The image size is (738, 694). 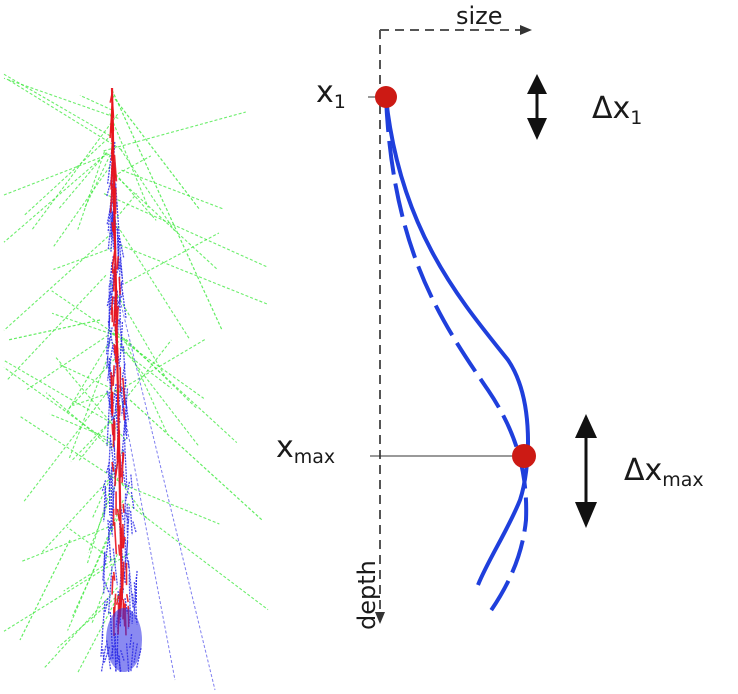 What do you see at coordinates (617, 110) in the screenshot?
I see `delta-x1-label: Δx1` at bounding box center [617, 110].